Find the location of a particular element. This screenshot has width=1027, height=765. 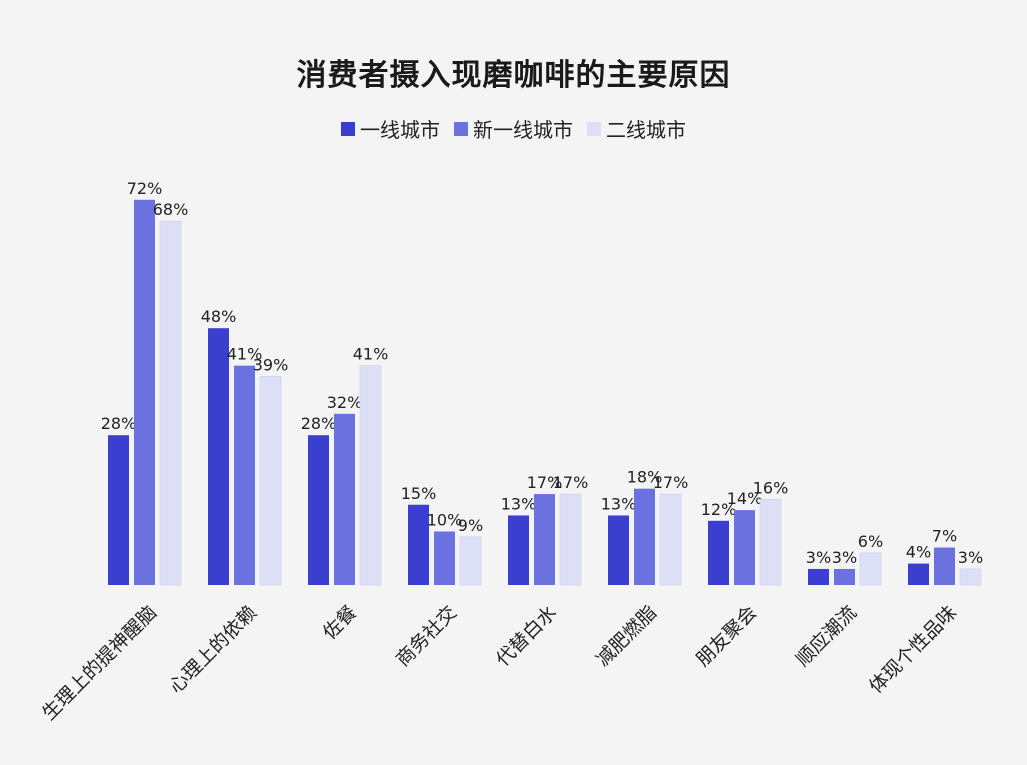

data-label: 16% is located at coordinates (771, 487).